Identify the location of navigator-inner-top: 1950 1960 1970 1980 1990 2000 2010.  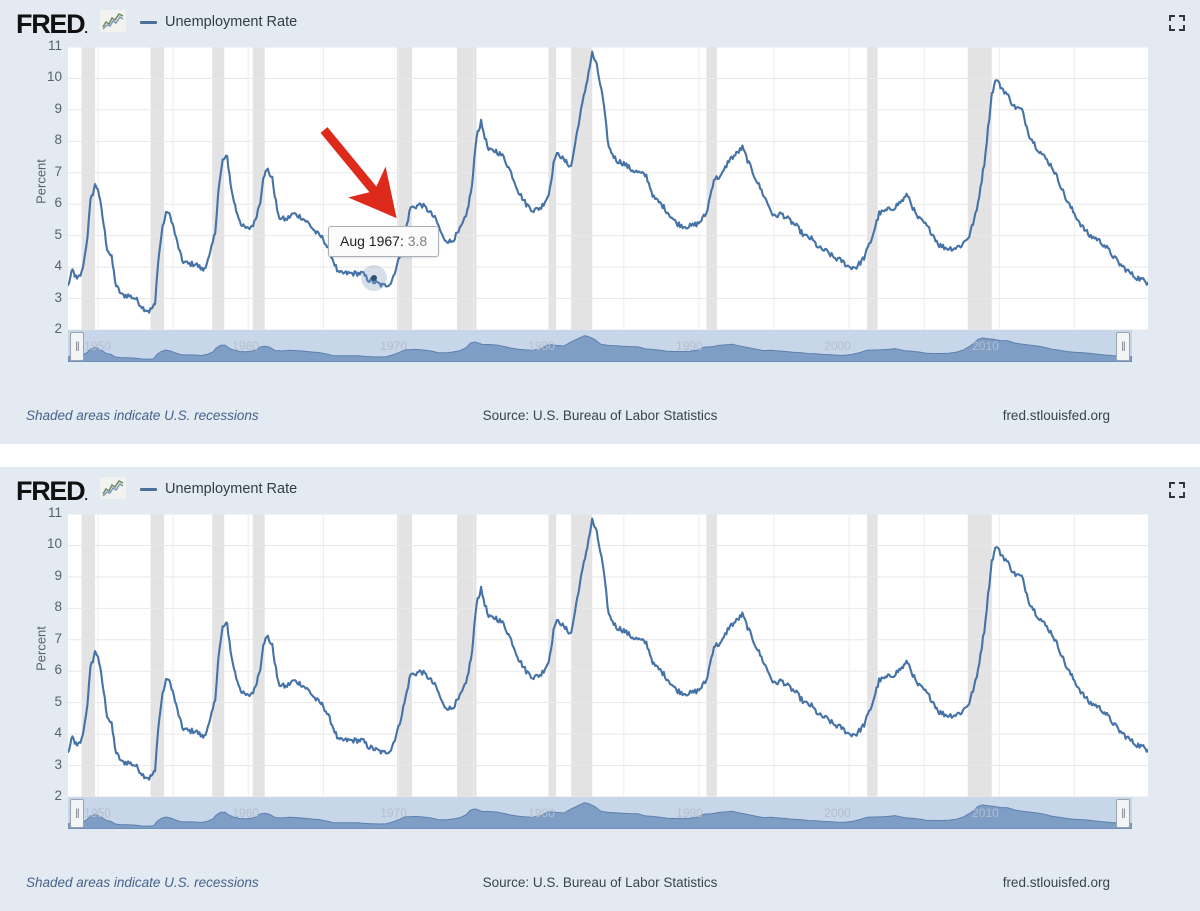
(600, 346).